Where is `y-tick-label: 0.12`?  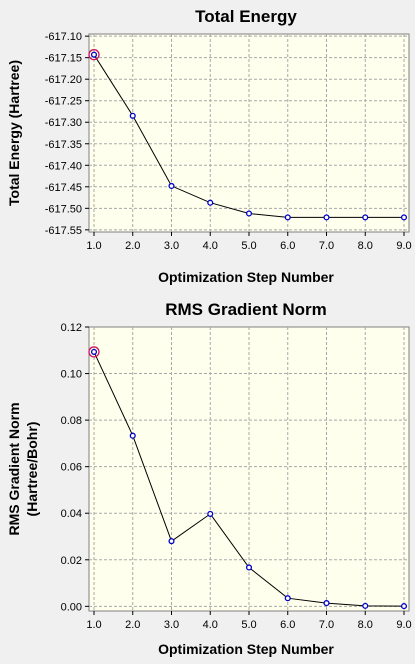
y-tick-label: 0.12 is located at coordinates (71, 328).